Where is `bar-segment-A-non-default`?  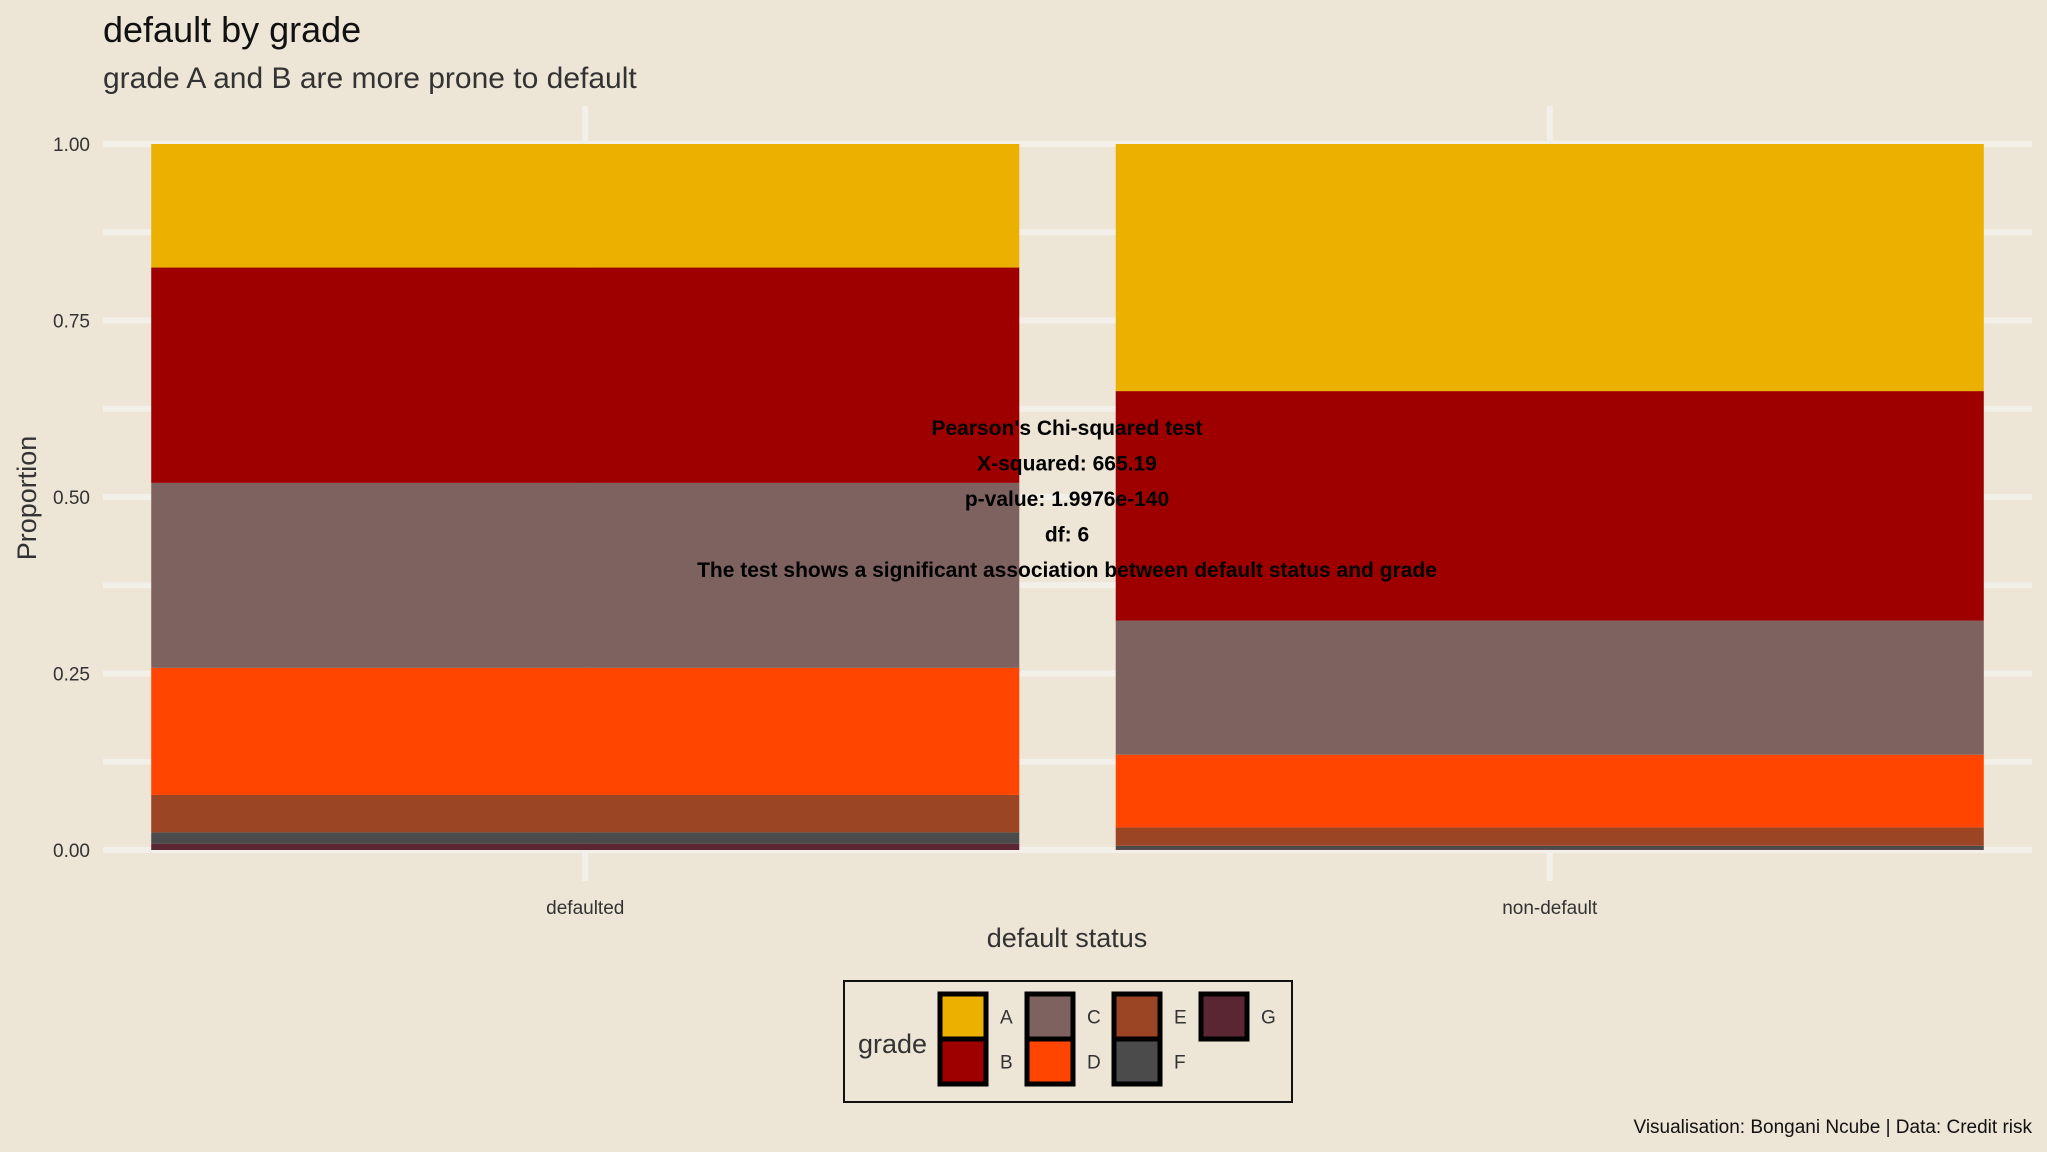 bar-segment-A-non-default is located at coordinates (1549, 268).